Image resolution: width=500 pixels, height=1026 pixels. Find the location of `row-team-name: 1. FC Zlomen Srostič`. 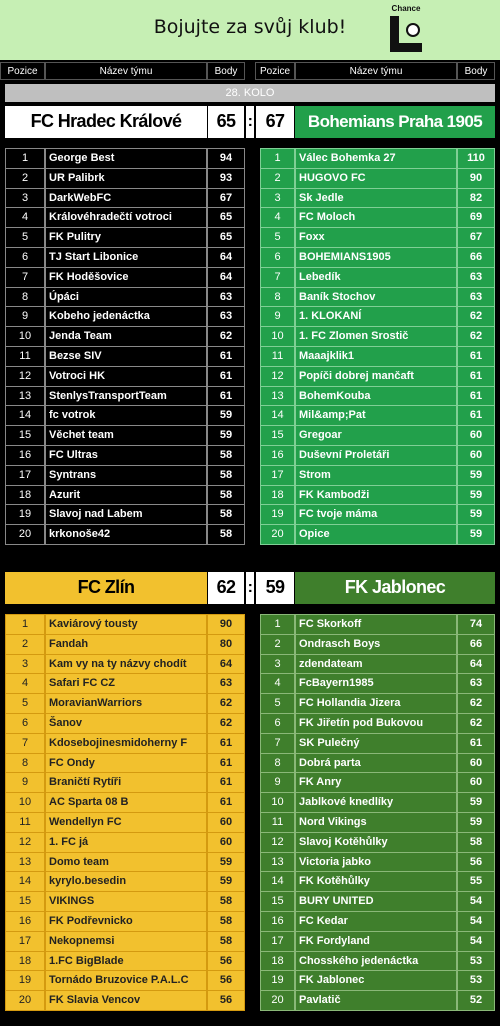

row-team-name: 1. FC Zlomen Srostič is located at coordinates (376, 336).